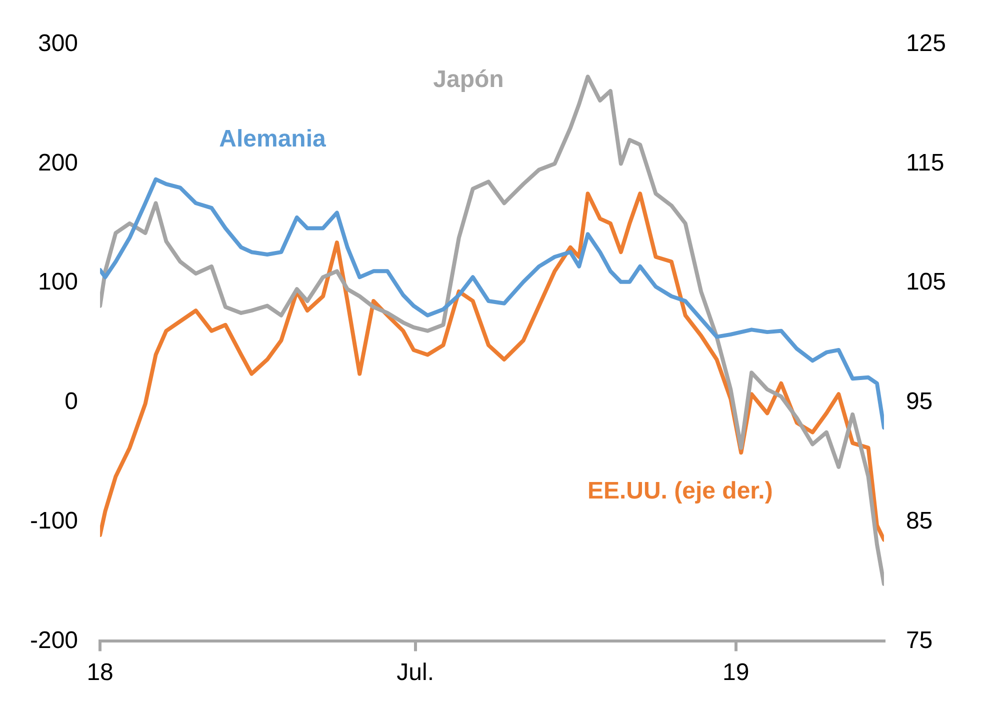 This screenshot has width=992, height=705. Describe the element at coordinates (54, 640) in the screenshot. I see `y-tick-label: -200` at that location.